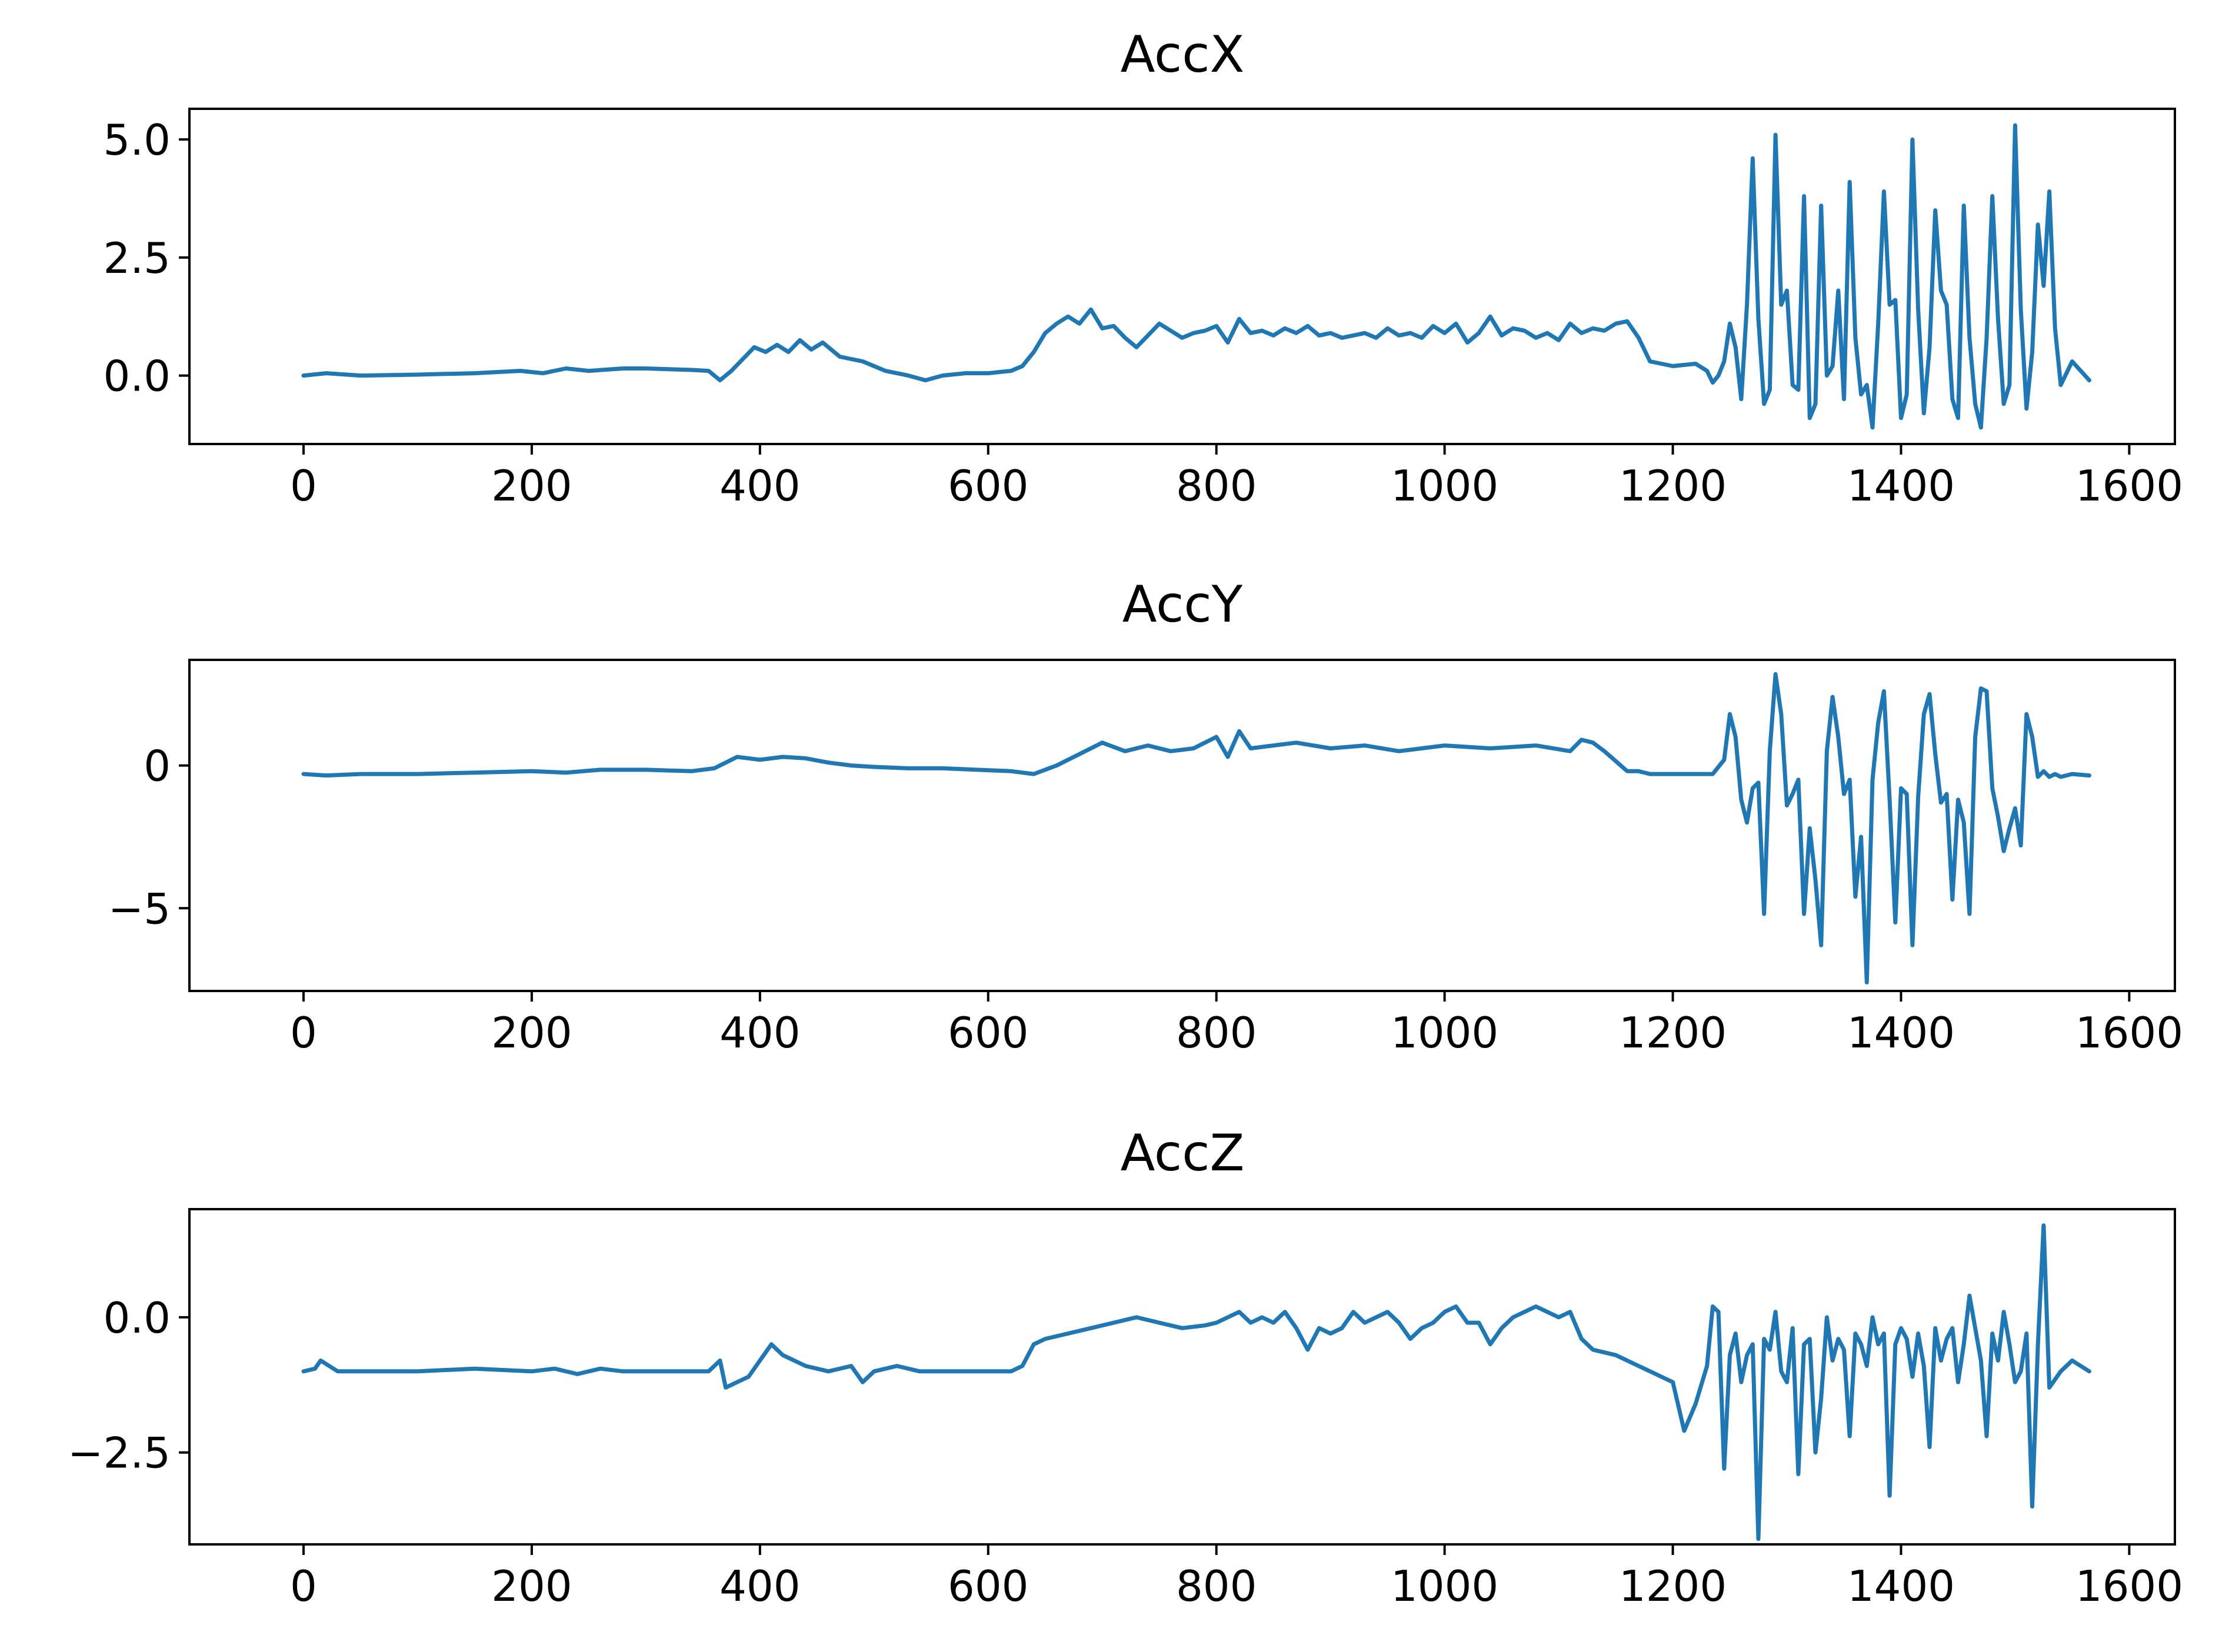  Describe the element at coordinates (148, 837) in the screenshot. I see `y-ticks: −5 0` at that location.